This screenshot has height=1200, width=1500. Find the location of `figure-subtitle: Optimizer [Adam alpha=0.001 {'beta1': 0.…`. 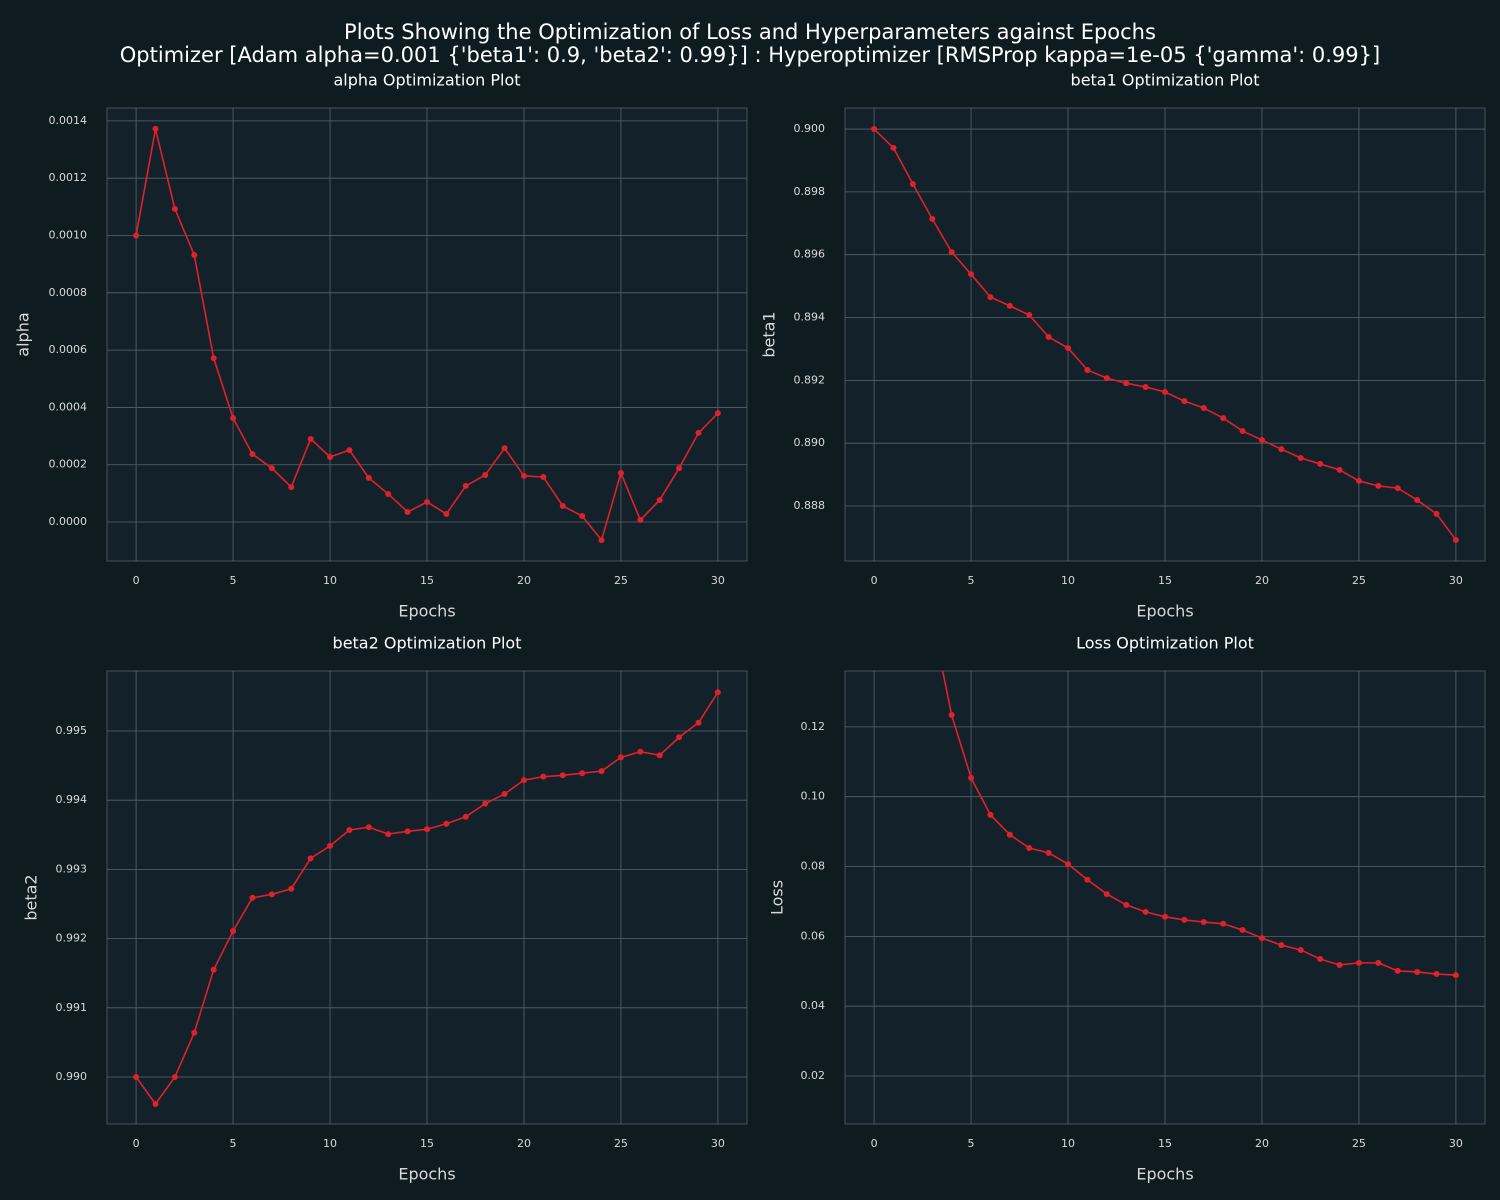

figure-subtitle: Optimizer [Adam alpha=0.001 {'beta1': 0.… is located at coordinates (750, 55).